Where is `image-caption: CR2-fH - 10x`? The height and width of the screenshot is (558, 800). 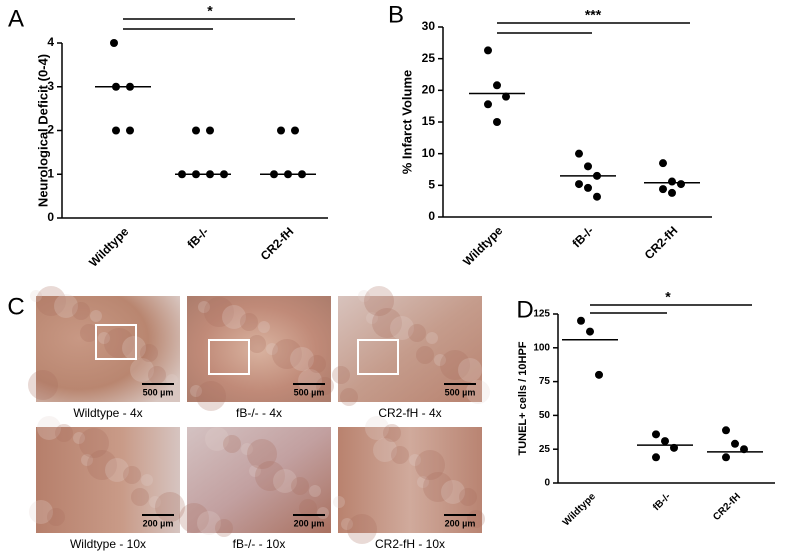 image-caption: CR2-fH - 10x is located at coordinates (410, 544).